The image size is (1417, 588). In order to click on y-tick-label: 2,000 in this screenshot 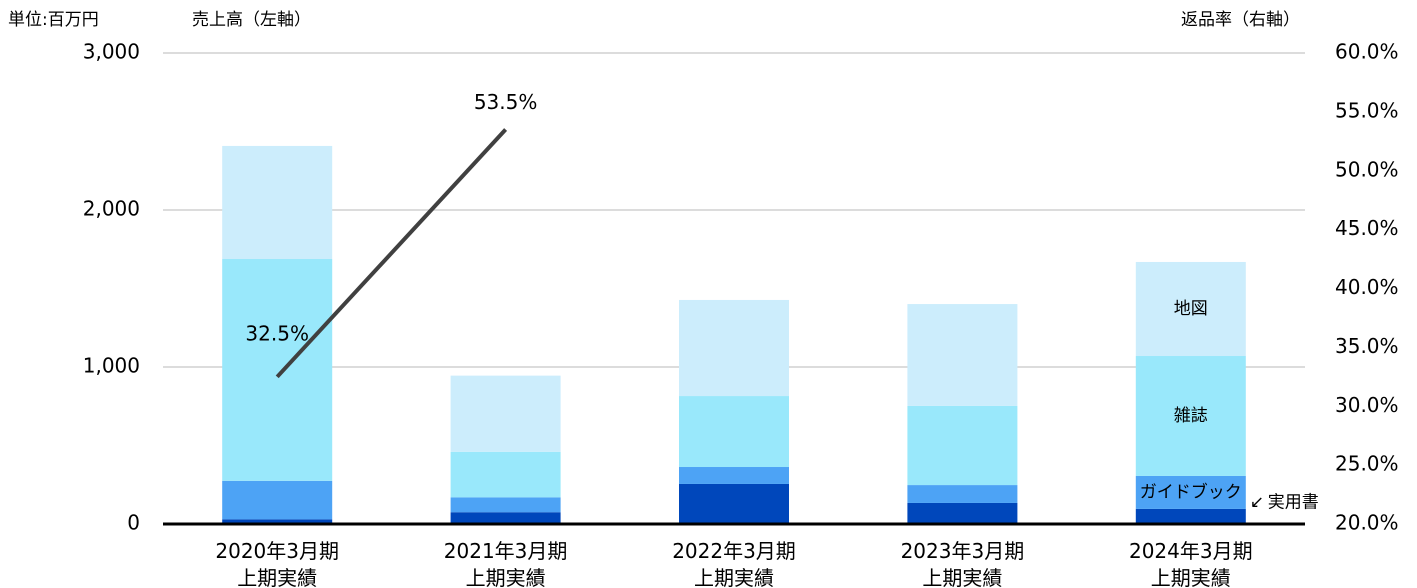, I will do `click(111, 209)`.